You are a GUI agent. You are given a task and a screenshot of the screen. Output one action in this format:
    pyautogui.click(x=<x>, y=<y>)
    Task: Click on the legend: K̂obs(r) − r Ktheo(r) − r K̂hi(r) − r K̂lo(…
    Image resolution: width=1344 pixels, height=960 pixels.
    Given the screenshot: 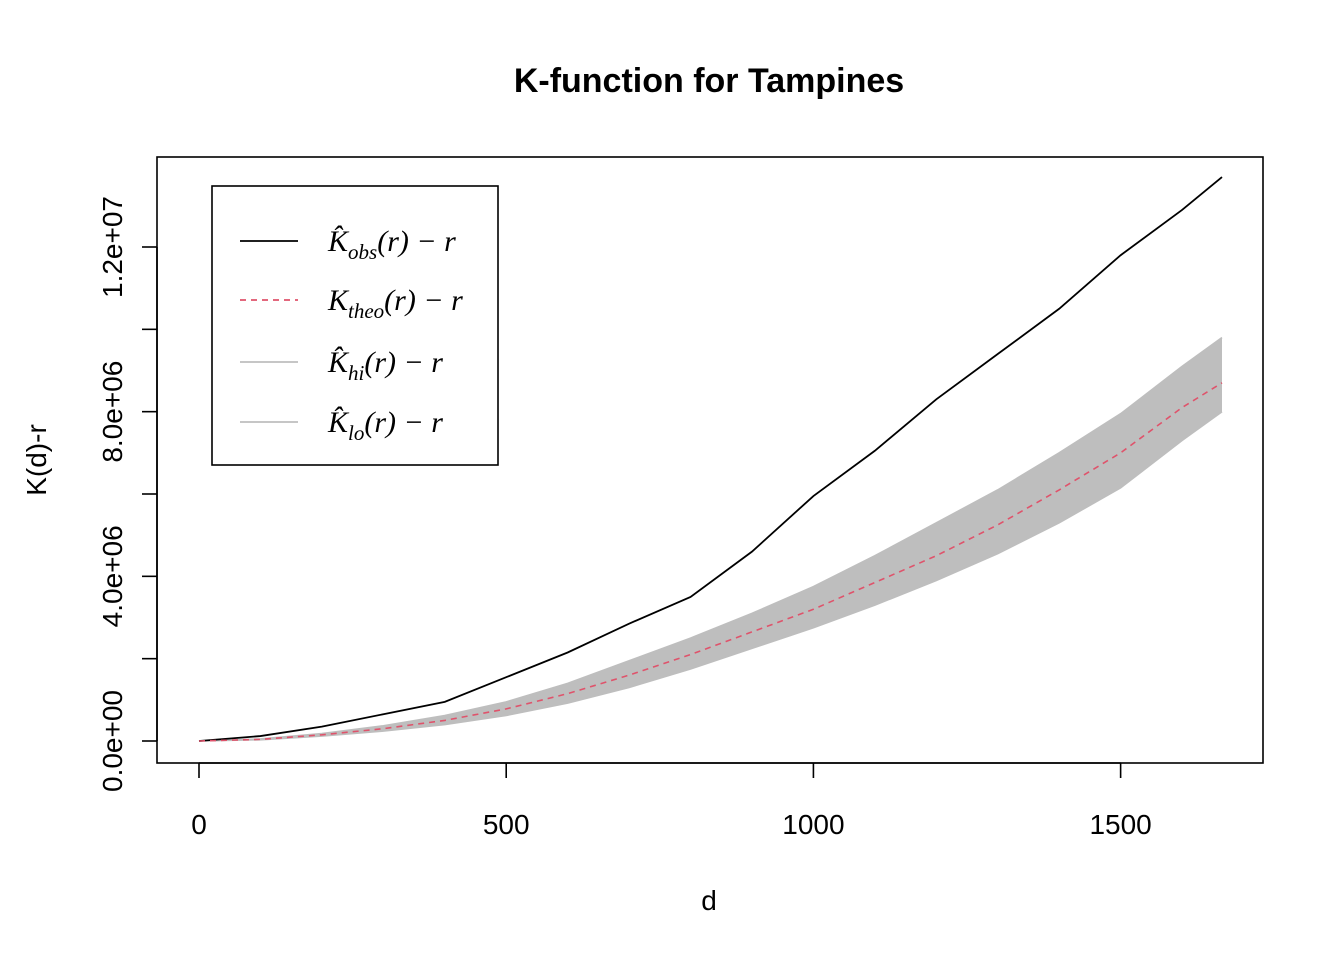 What is the action you would take?
    pyautogui.click(x=355, y=325)
    